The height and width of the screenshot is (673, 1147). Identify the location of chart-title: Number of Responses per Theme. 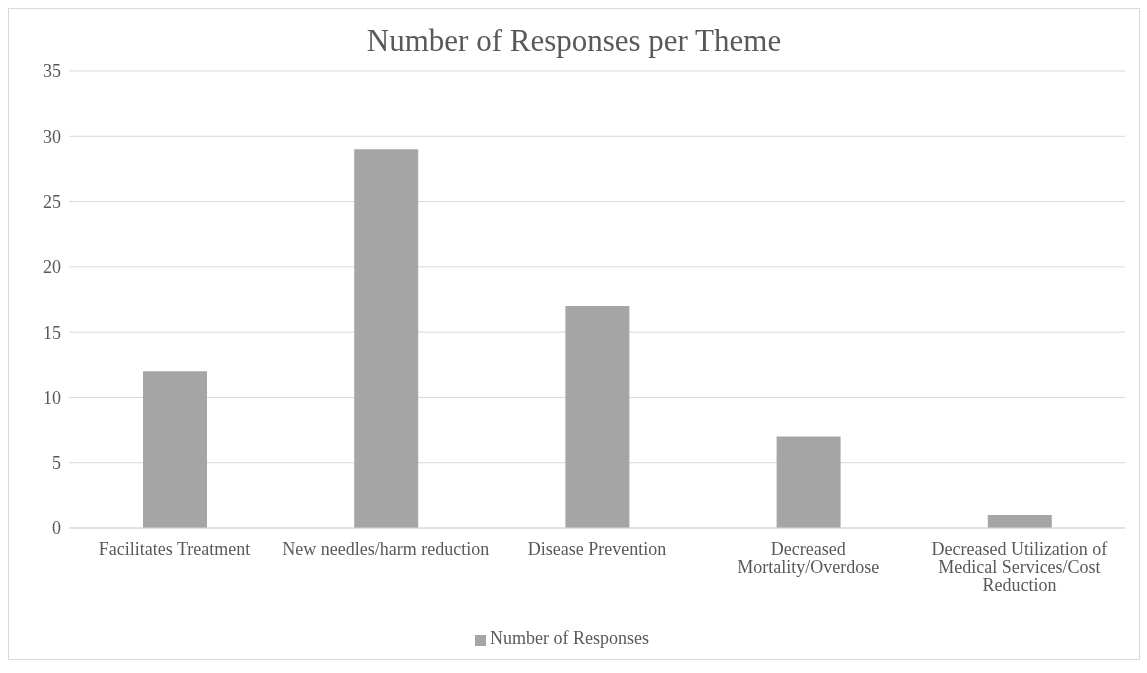
(574, 40).